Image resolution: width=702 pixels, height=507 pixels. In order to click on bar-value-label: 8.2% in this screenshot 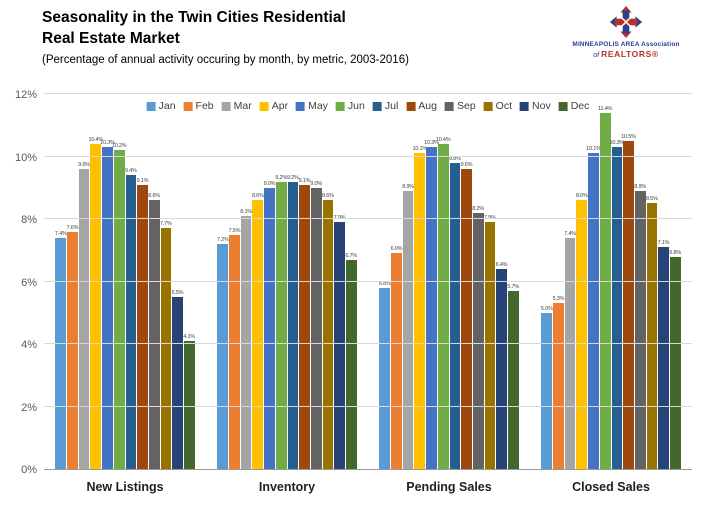, I will do `click(478, 208)`.